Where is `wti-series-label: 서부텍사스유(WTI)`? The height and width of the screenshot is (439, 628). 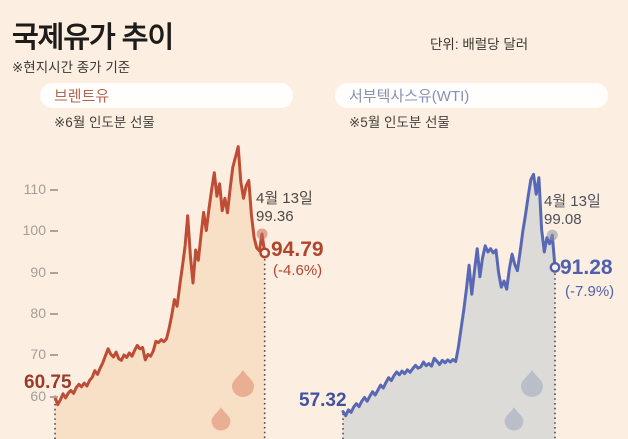 wti-series-label: 서부텍사스유(WTI) is located at coordinates (409, 96).